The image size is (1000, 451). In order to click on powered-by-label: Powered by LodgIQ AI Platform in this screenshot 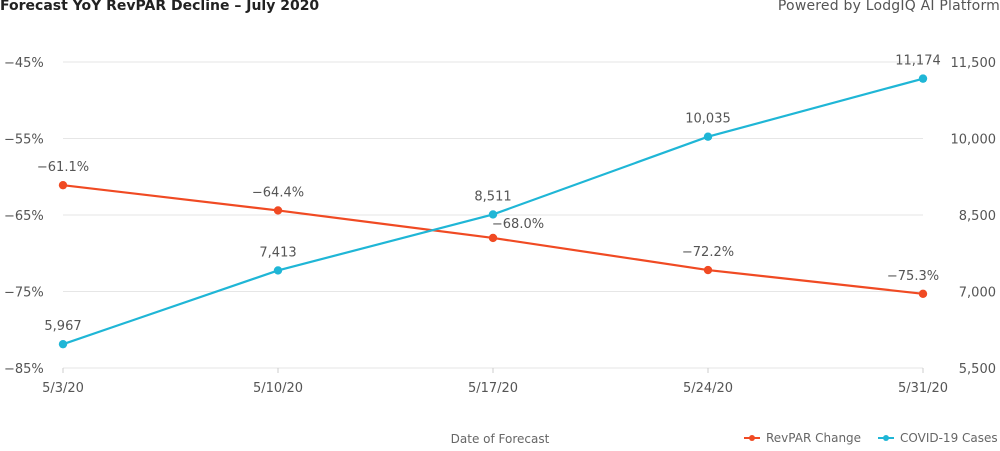, I will do `click(888, 7)`.